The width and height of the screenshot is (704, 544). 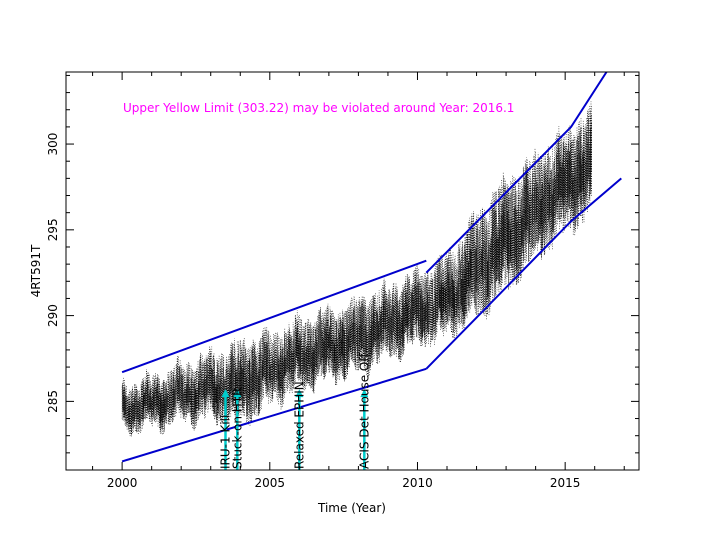 I want to click on y-tick-label: 285, so click(x=53, y=401).